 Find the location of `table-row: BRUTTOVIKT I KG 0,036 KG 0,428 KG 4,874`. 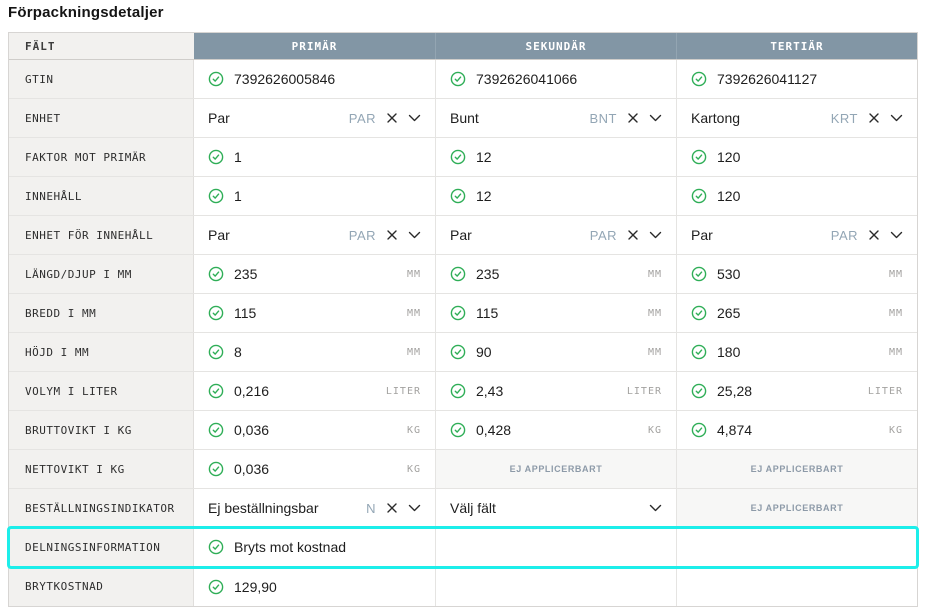

table-row: BRUTTOVIKT I KG 0,036 KG 0,428 KG 4,874 is located at coordinates (463, 430).